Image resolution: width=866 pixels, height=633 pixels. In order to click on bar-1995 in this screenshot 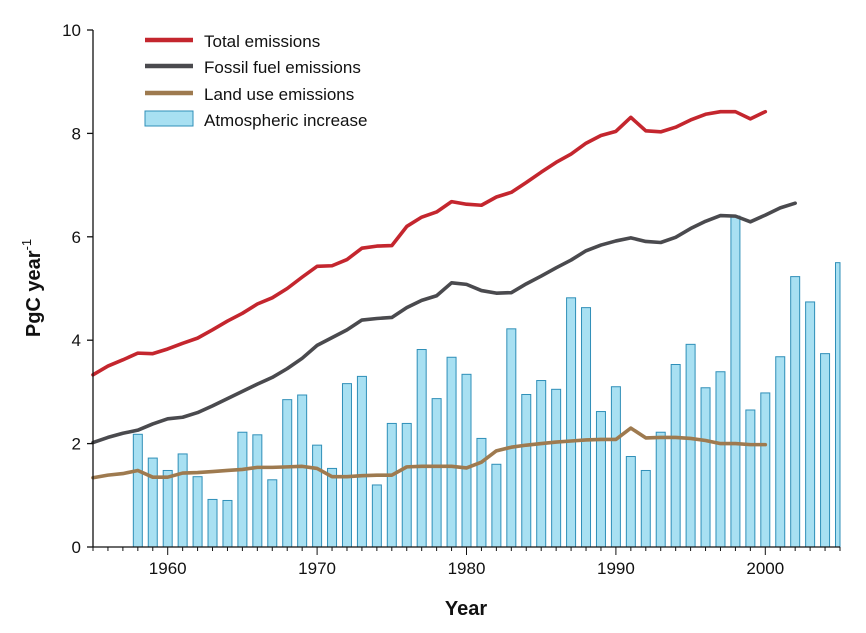, I will do `click(690, 445)`.